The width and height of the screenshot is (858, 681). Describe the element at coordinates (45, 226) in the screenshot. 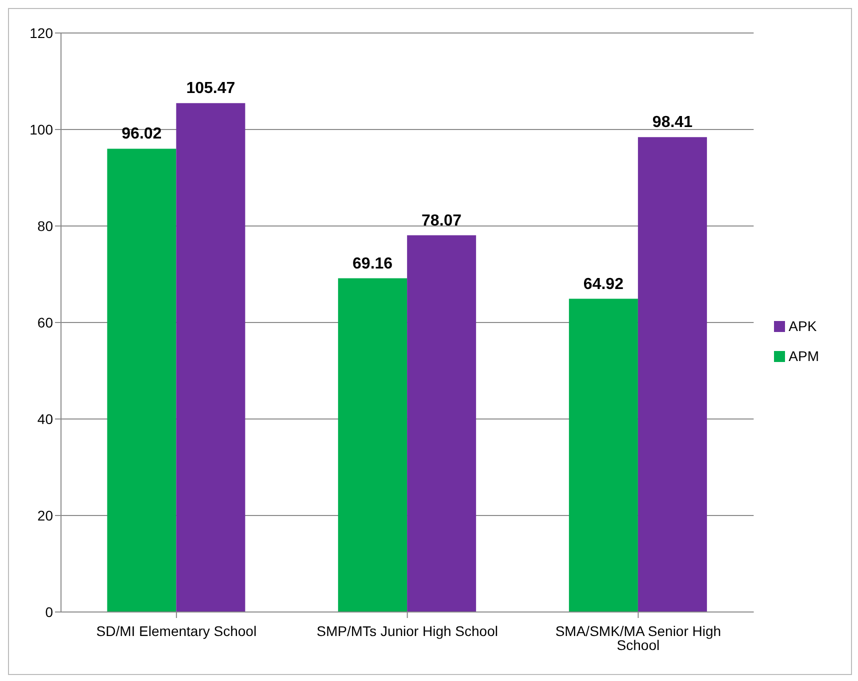

I see `y-tick-label: 80` at that location.